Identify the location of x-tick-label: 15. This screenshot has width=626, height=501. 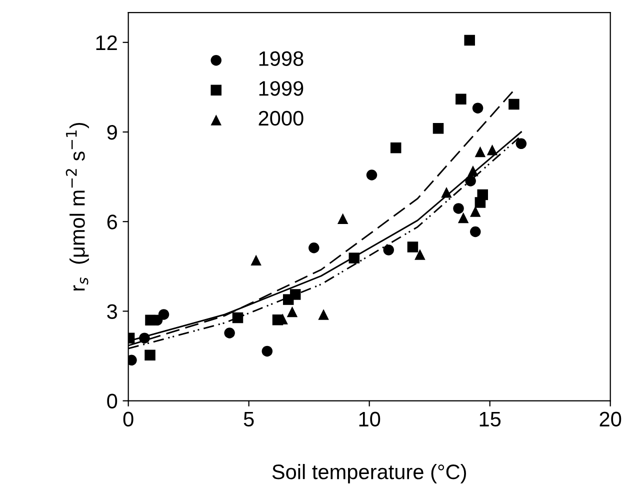
(490, 419).